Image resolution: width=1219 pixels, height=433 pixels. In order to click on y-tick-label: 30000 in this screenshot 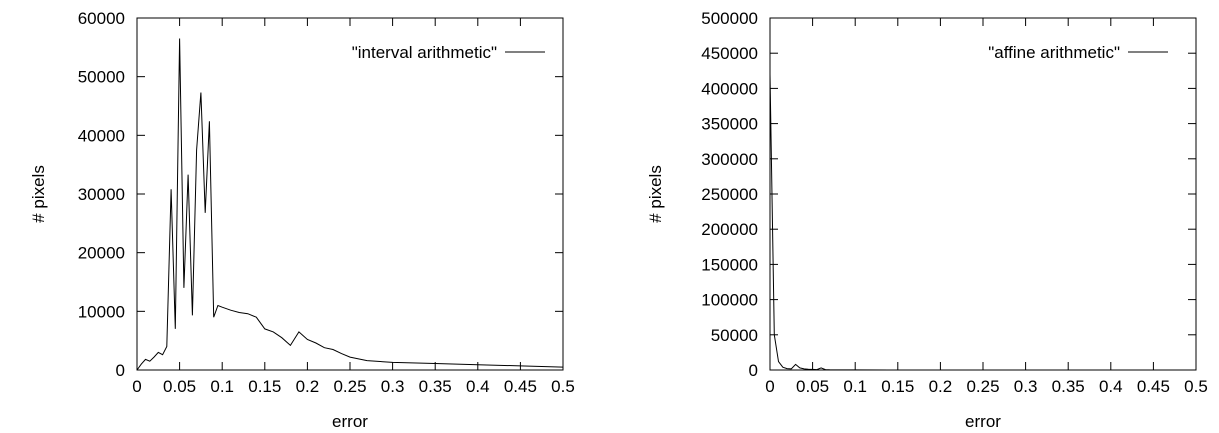, I will do `click(101, 194)`.